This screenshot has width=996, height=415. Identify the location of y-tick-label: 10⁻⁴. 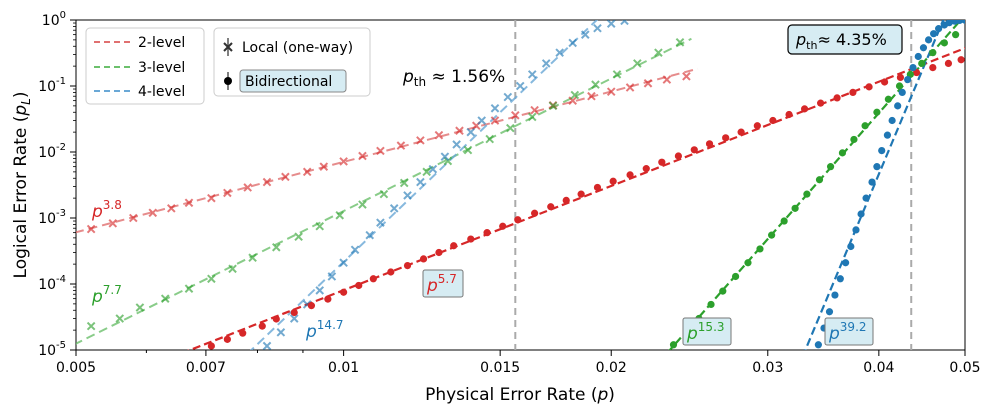
(52, 283).